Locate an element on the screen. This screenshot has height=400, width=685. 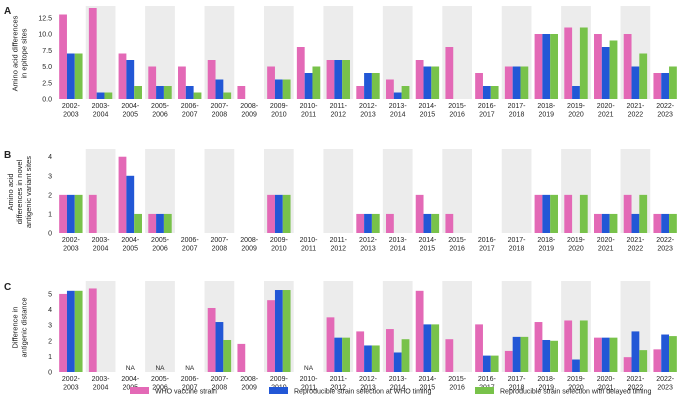
y-axis-label: Amino acid differencesin epitope sites is located at coordinates (20, 53).